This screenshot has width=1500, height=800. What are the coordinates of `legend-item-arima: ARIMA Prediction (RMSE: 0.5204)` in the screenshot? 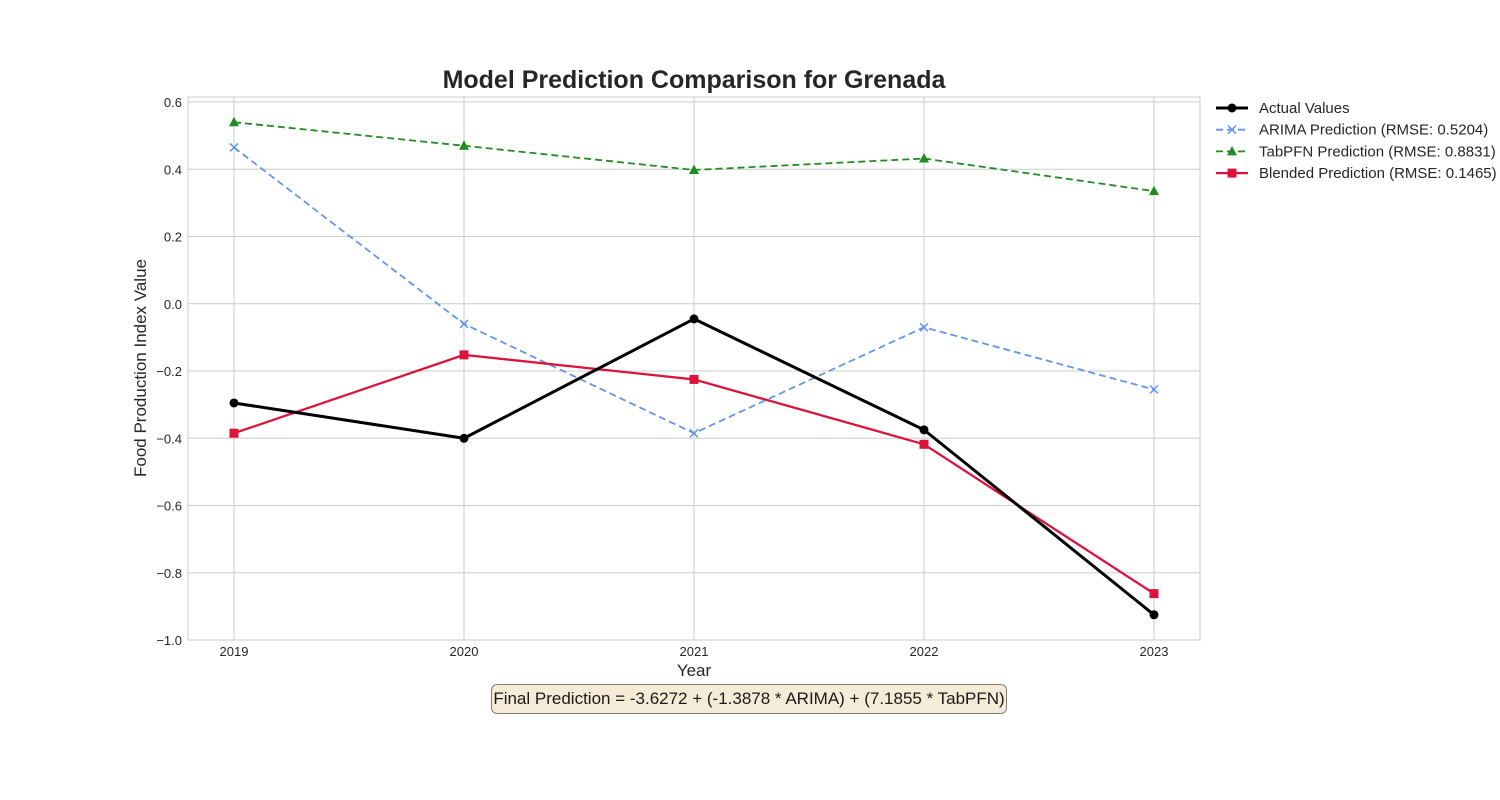 It's located at (1352, 130).